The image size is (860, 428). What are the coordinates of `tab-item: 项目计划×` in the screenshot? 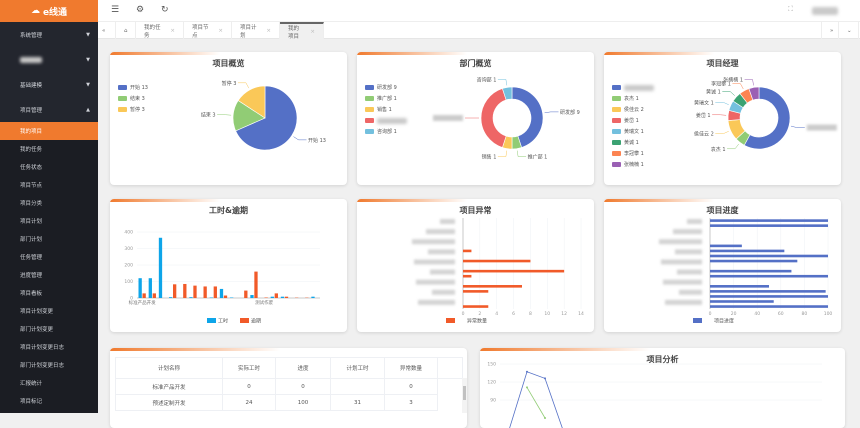 It's located at (256, 30).